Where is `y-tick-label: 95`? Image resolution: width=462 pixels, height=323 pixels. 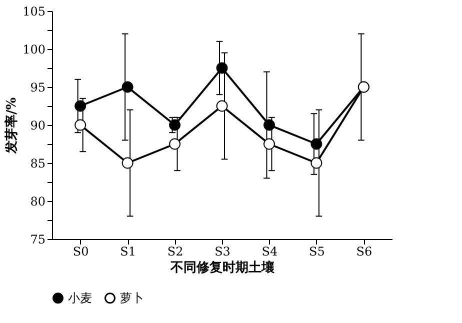 y-tick-label: 95 is located at coordinates (38, 87).